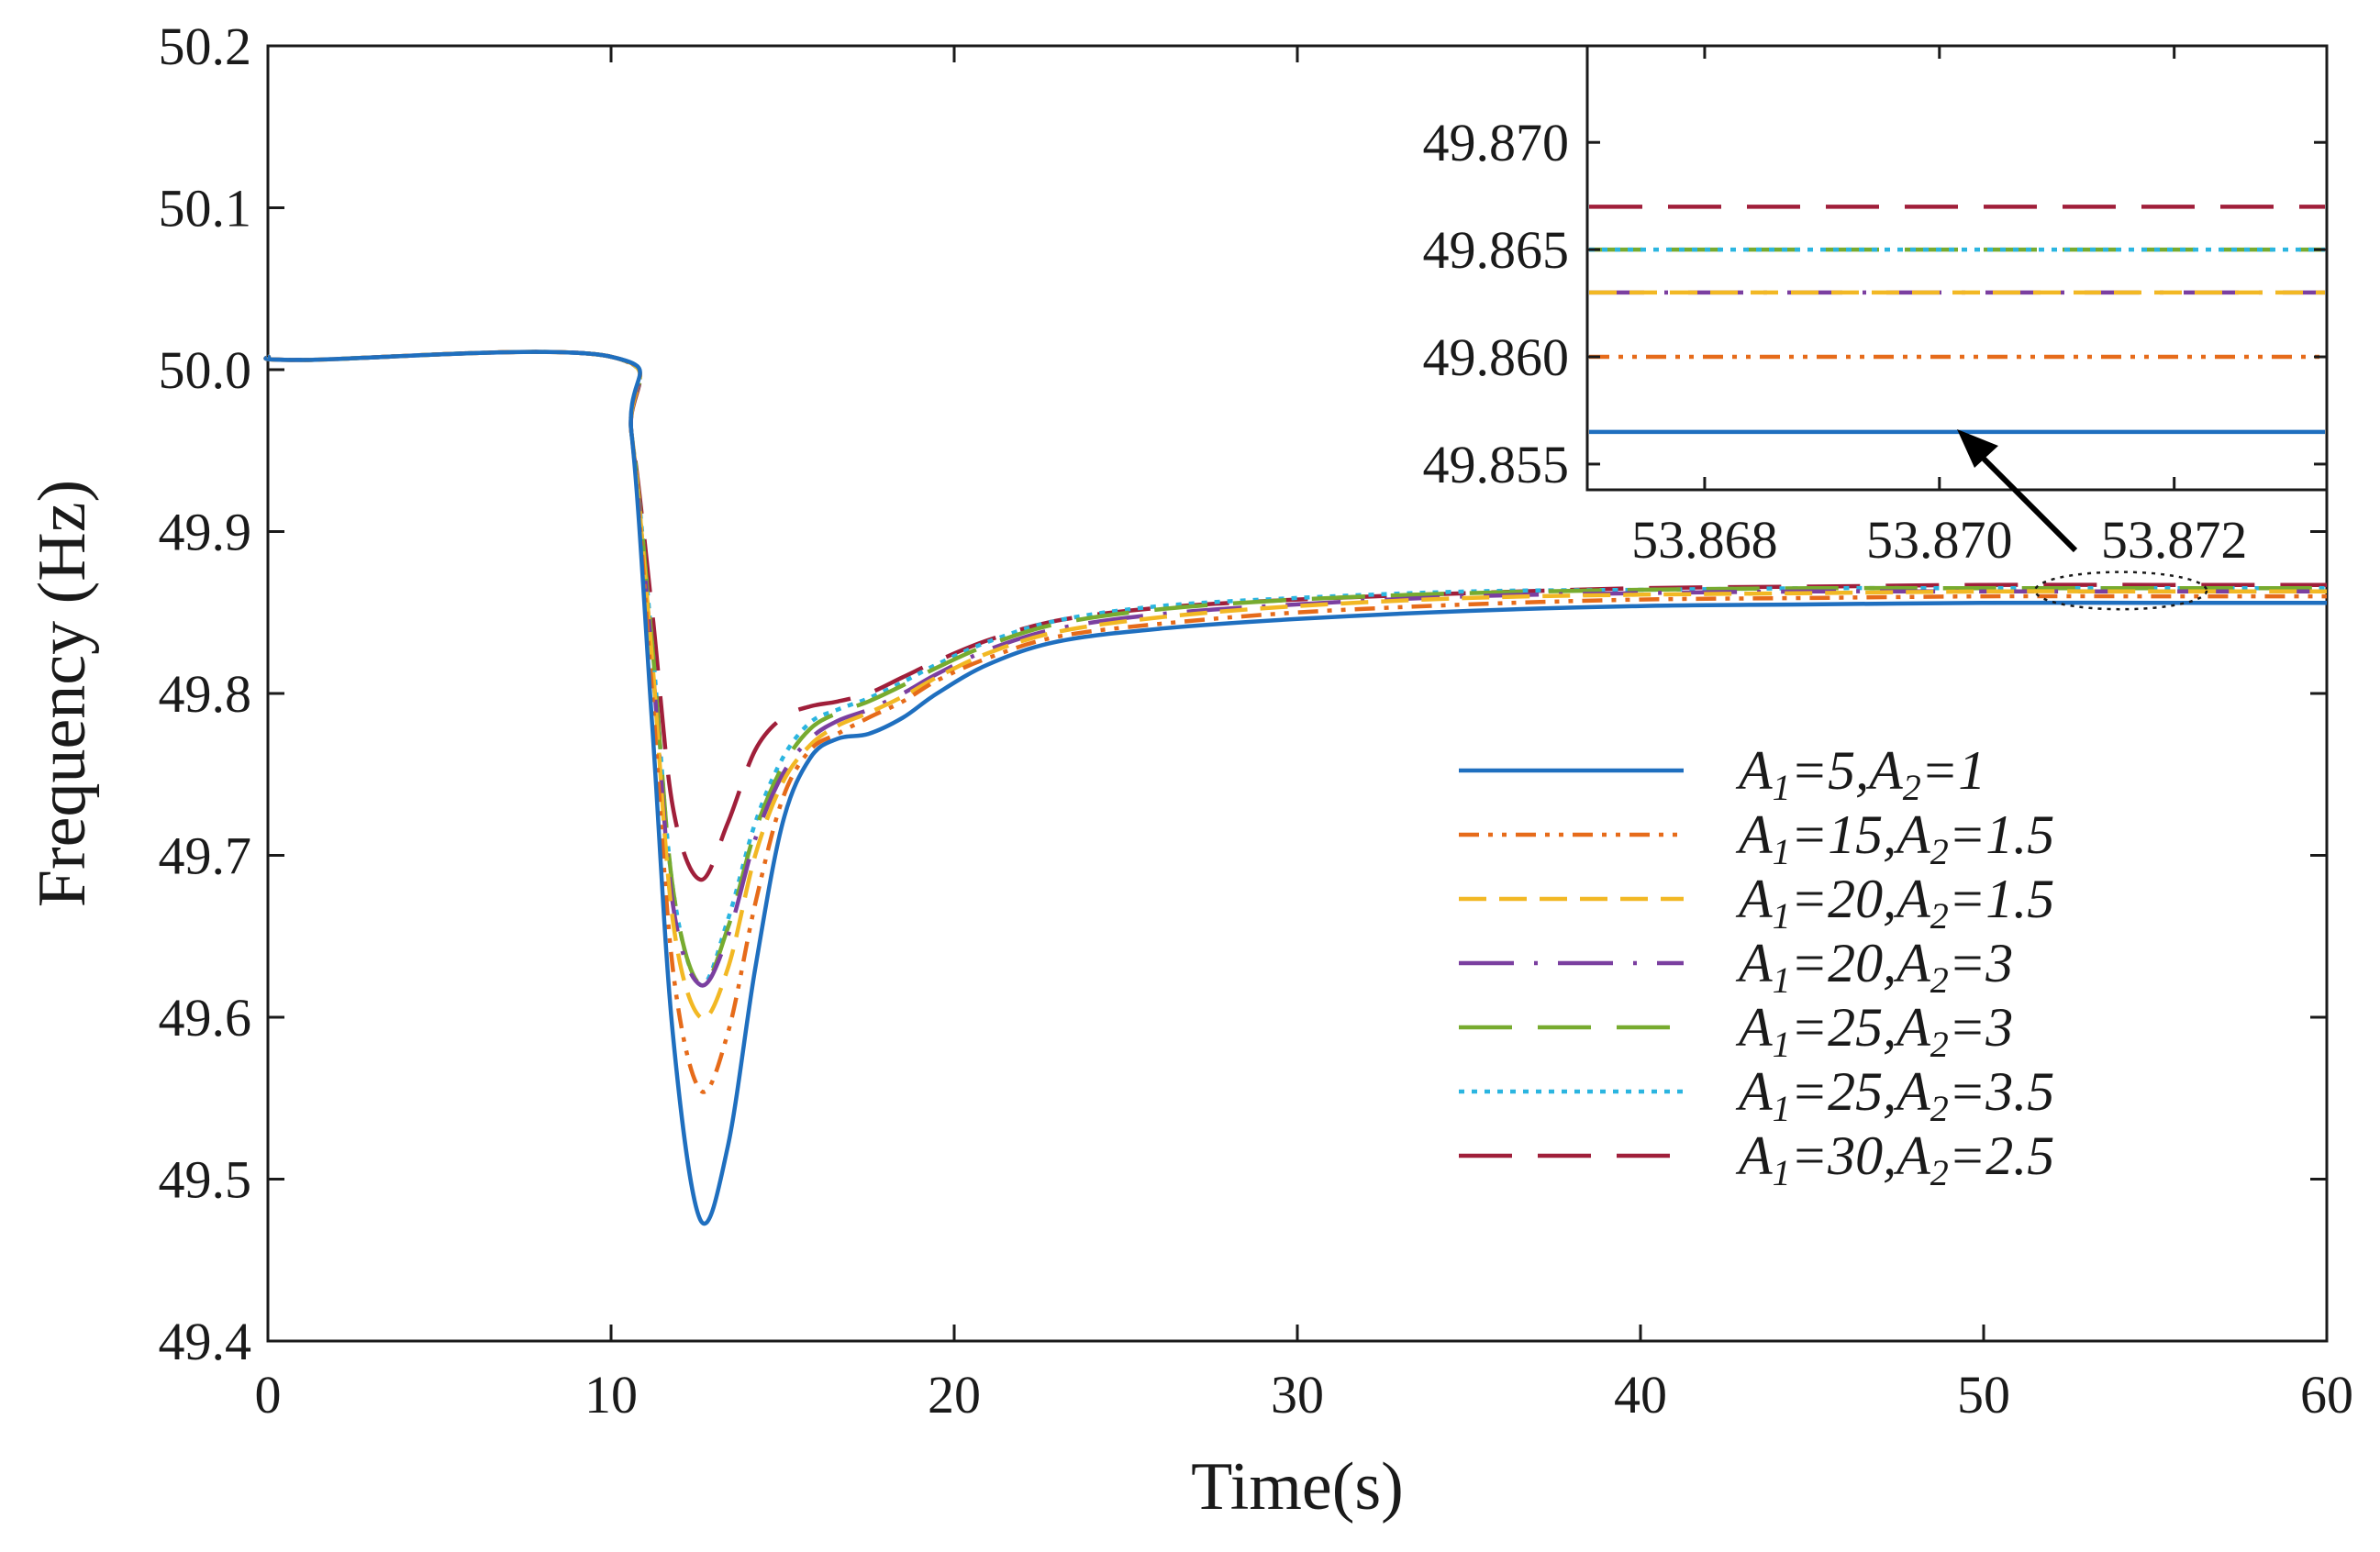 This screenshot has height=1552, width=2380. Describe the element at coordinates (954, 1395) in the screenshot. I see `x-tick-label: 20` at that location.